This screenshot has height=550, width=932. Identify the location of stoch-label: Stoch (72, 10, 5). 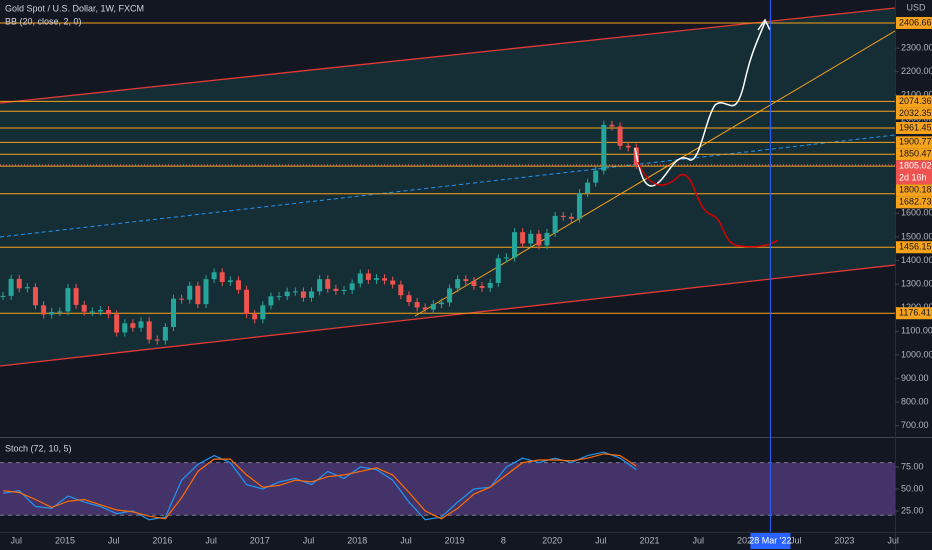
(38, 448).